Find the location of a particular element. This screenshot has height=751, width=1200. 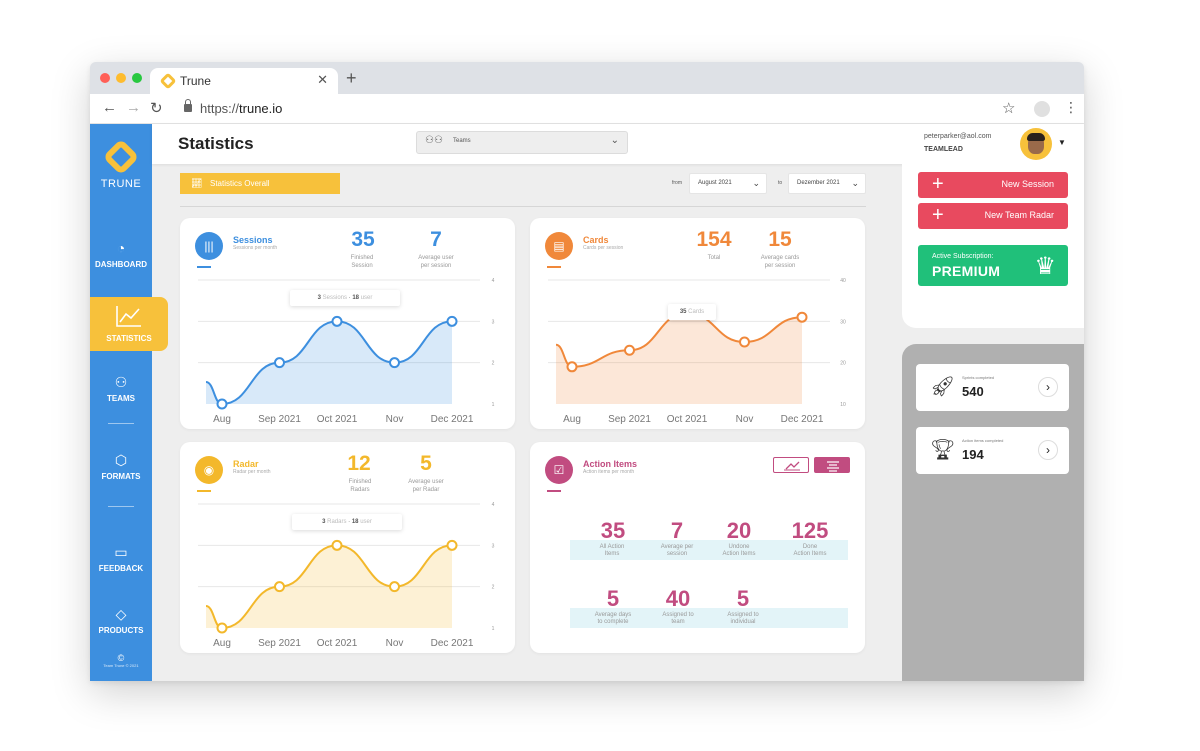

statistics-overall-button: 📈︎ Statistics Overall is located at coordinates (260, 183).